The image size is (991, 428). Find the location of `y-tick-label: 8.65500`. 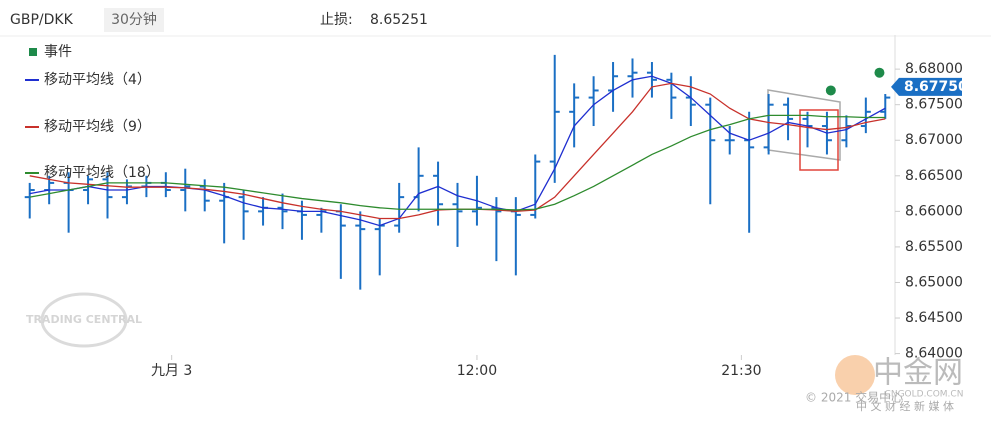

y-tick-label: 8.65500 is located at coordinates (934, 247).